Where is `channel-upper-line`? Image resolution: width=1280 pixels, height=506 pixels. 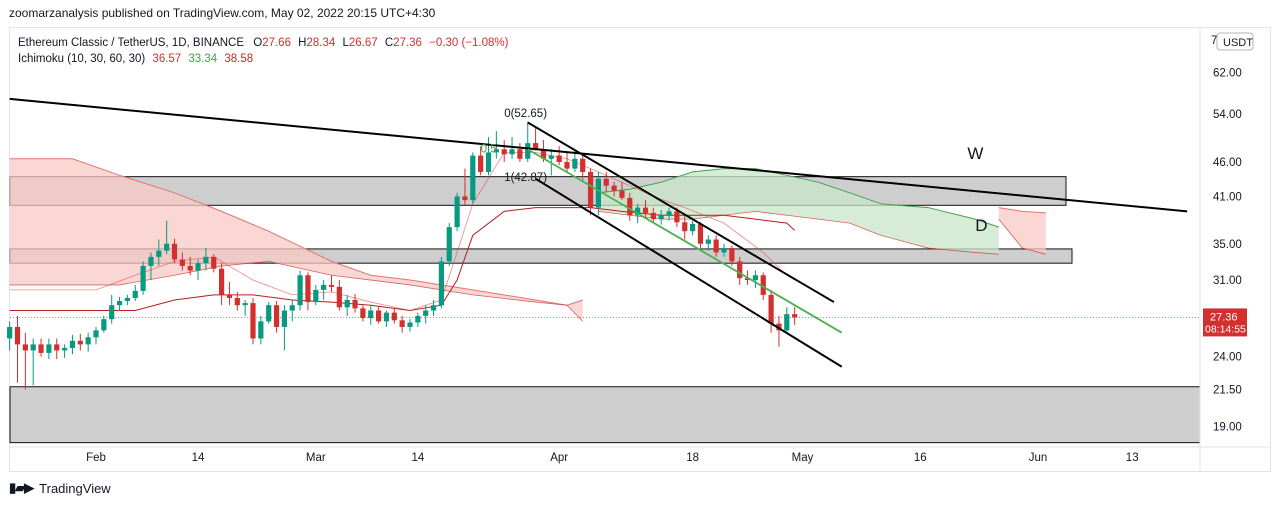 channel-upper-line is located at coordinates (681, 212).